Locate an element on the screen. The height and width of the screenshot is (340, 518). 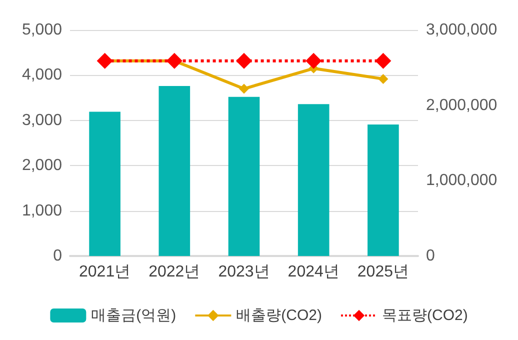
x-tick-label: 2021년 is located at coordinates (105, 272).